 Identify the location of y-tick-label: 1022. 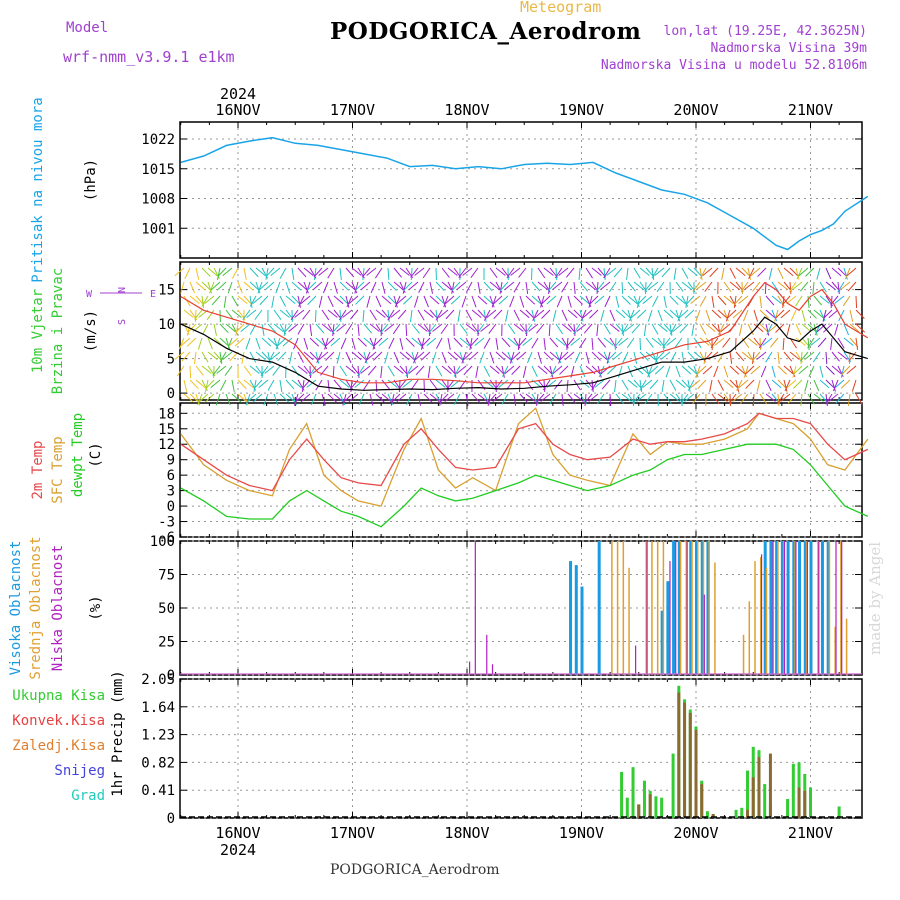
(158, 140).